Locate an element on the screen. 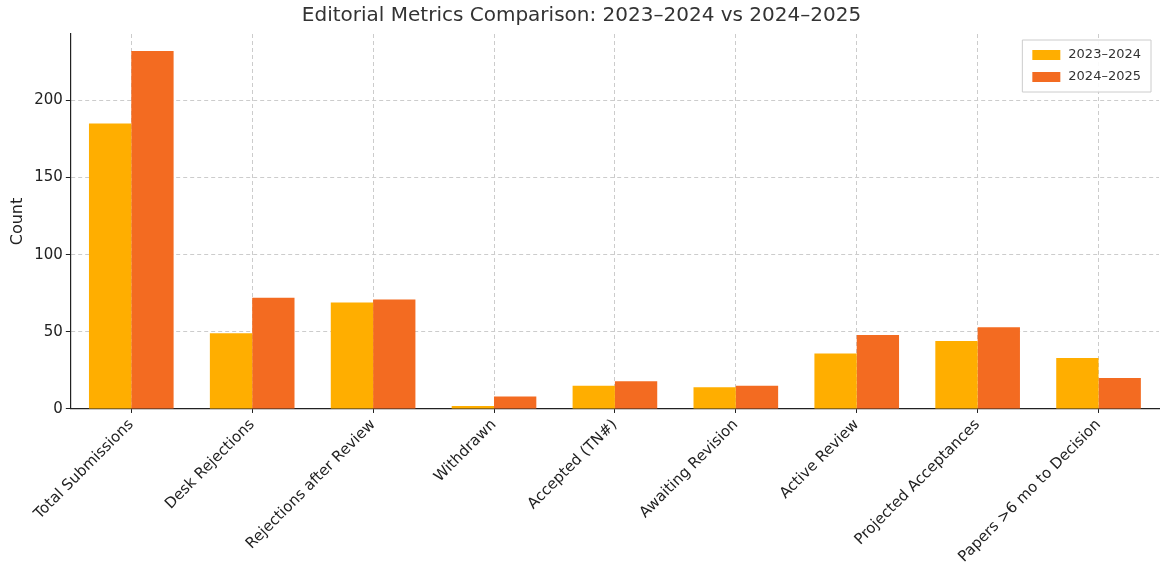 The image size is (1161, 569). legend-label: 2024–2025 is located at coordinates (1104, 76).